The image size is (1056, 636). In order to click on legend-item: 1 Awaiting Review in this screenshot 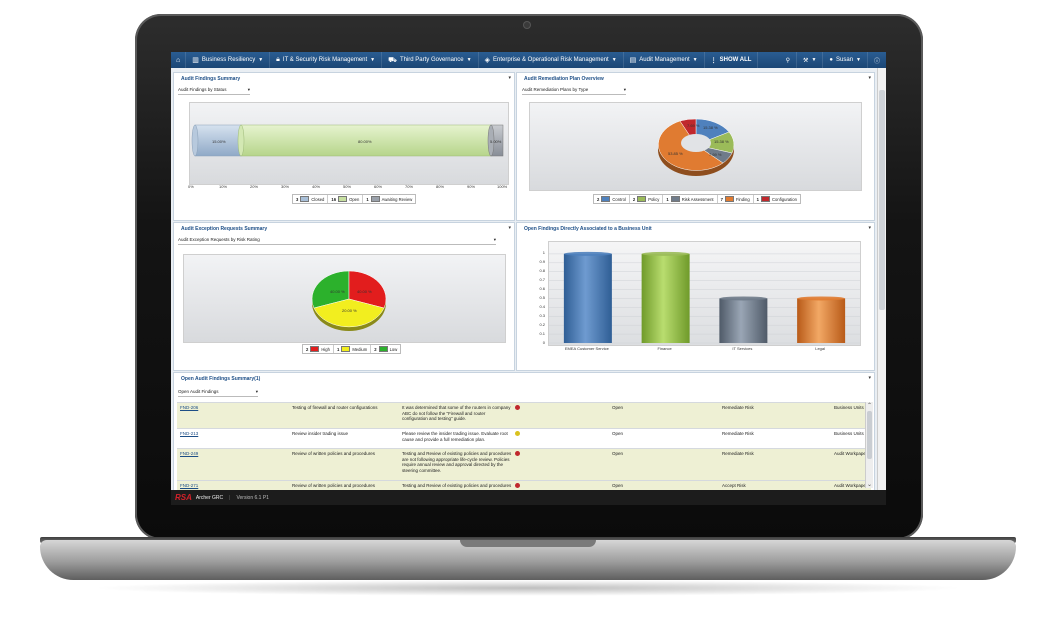, I will do `click(389, 199)`.